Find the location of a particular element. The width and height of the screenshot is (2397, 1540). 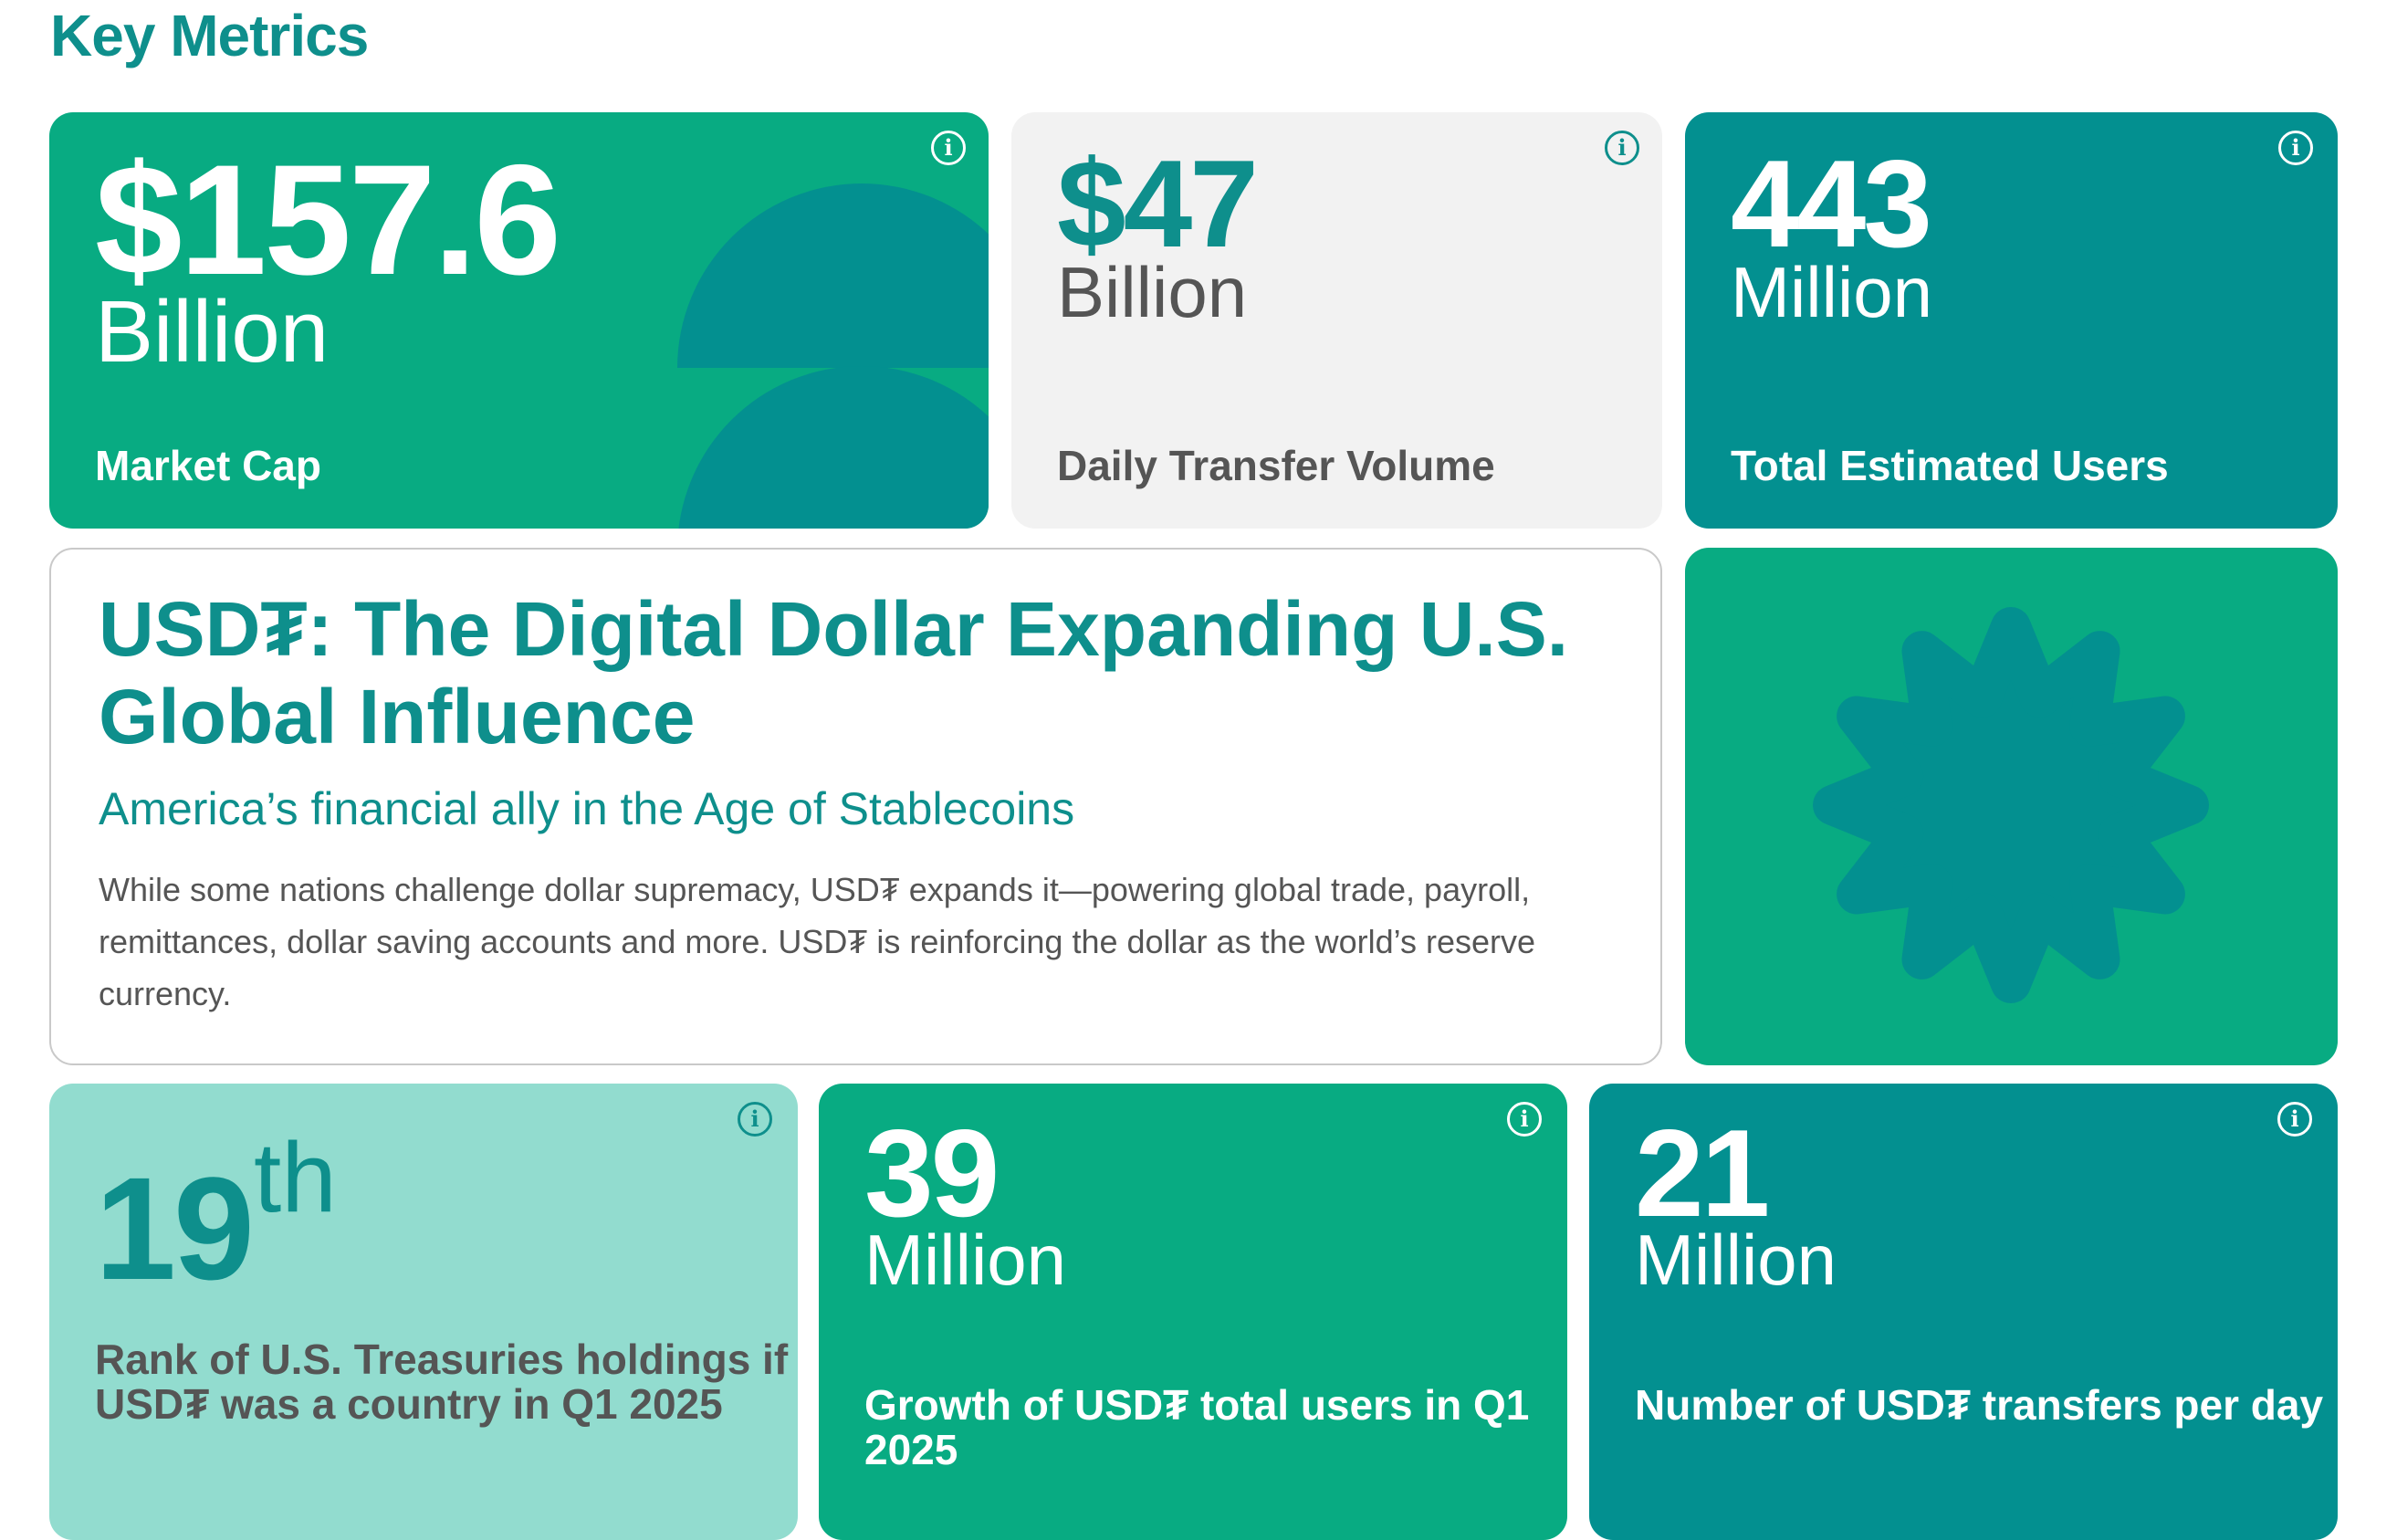

starburst-decoration is located at coordinates (2011, 805).